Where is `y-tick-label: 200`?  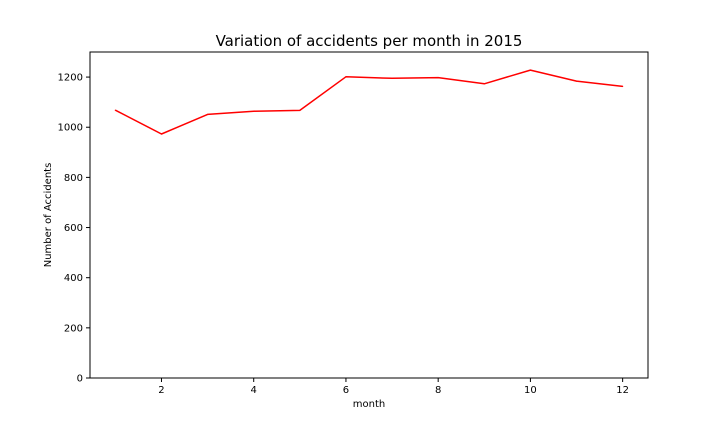 y-tick-label: 200 is located at coordinates (73, 328).